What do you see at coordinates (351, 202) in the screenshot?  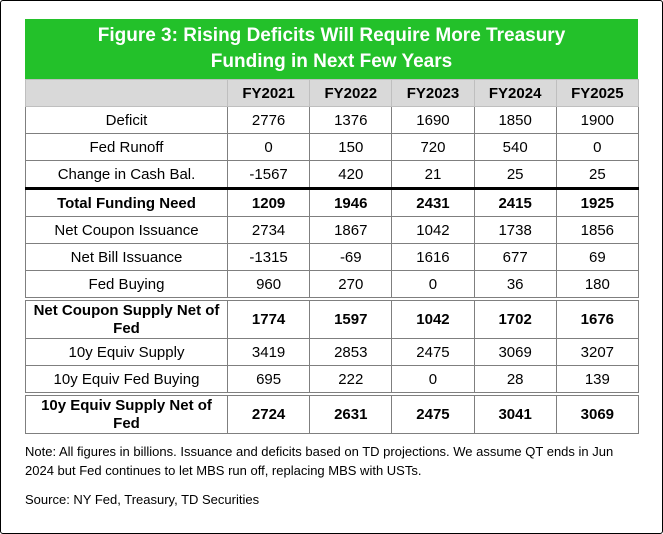 I see `cell: 1946` at bounding box center [351, 202].